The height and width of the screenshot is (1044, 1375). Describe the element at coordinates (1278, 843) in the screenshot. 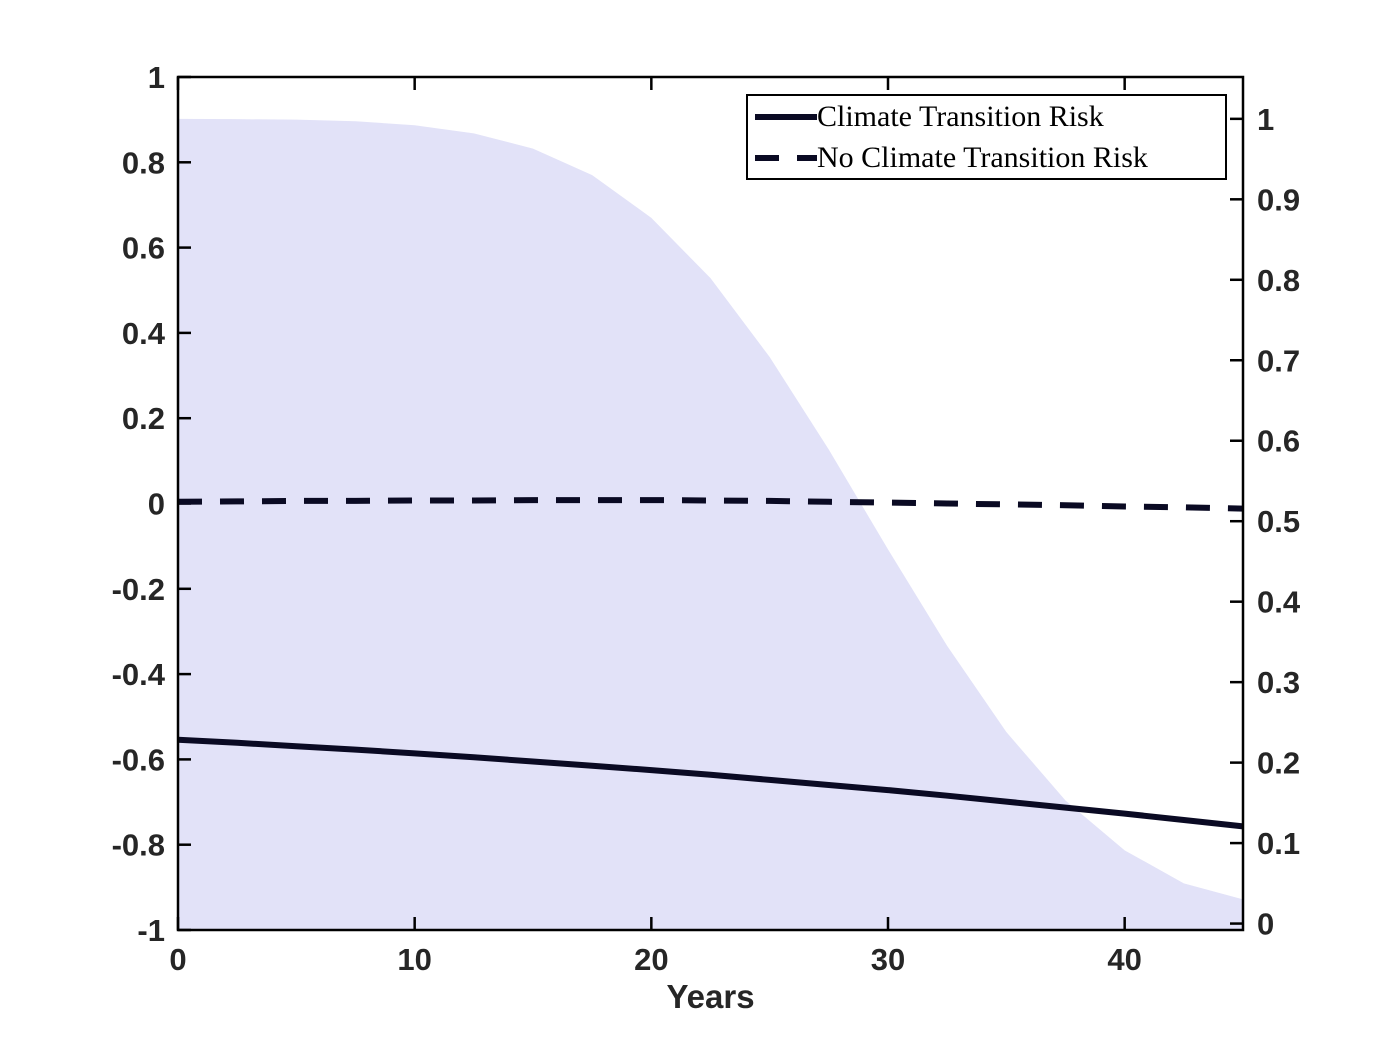

I see `right-axis-tick-label: 0.1` at that location.